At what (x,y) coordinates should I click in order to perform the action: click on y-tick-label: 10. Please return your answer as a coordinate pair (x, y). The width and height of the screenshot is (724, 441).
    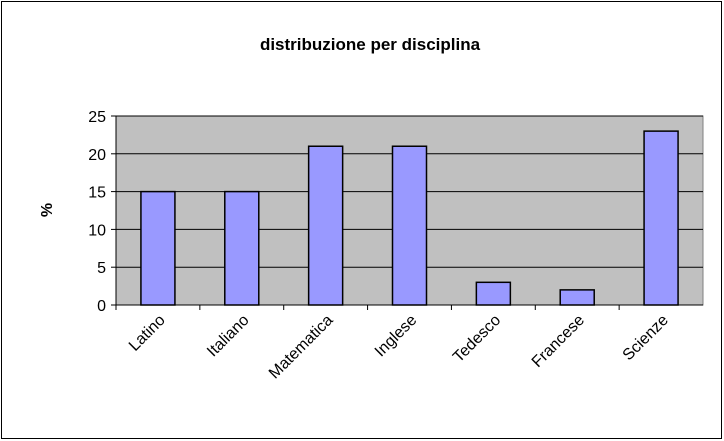
    Looking at the image, I should click on (97, 230).